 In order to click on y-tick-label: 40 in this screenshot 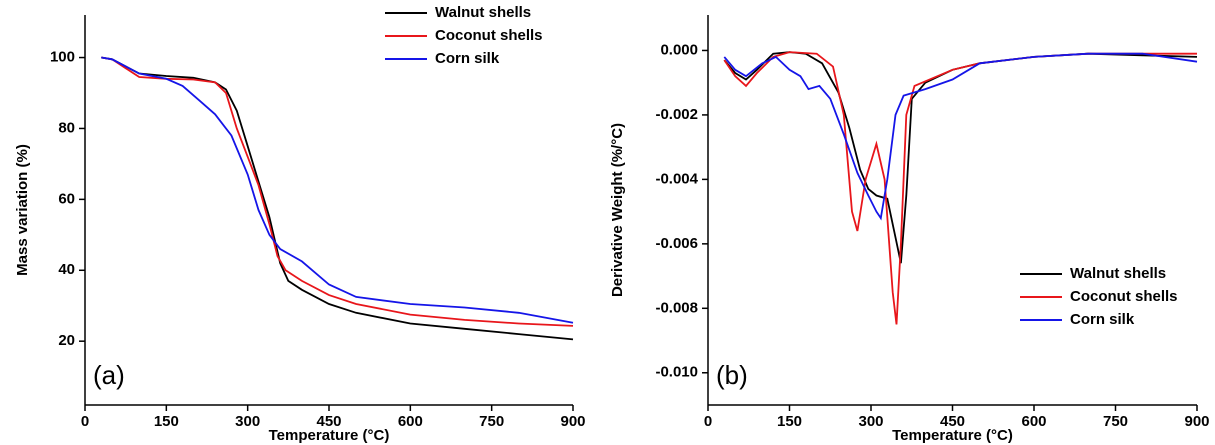, I will do `click(66, 269)`.